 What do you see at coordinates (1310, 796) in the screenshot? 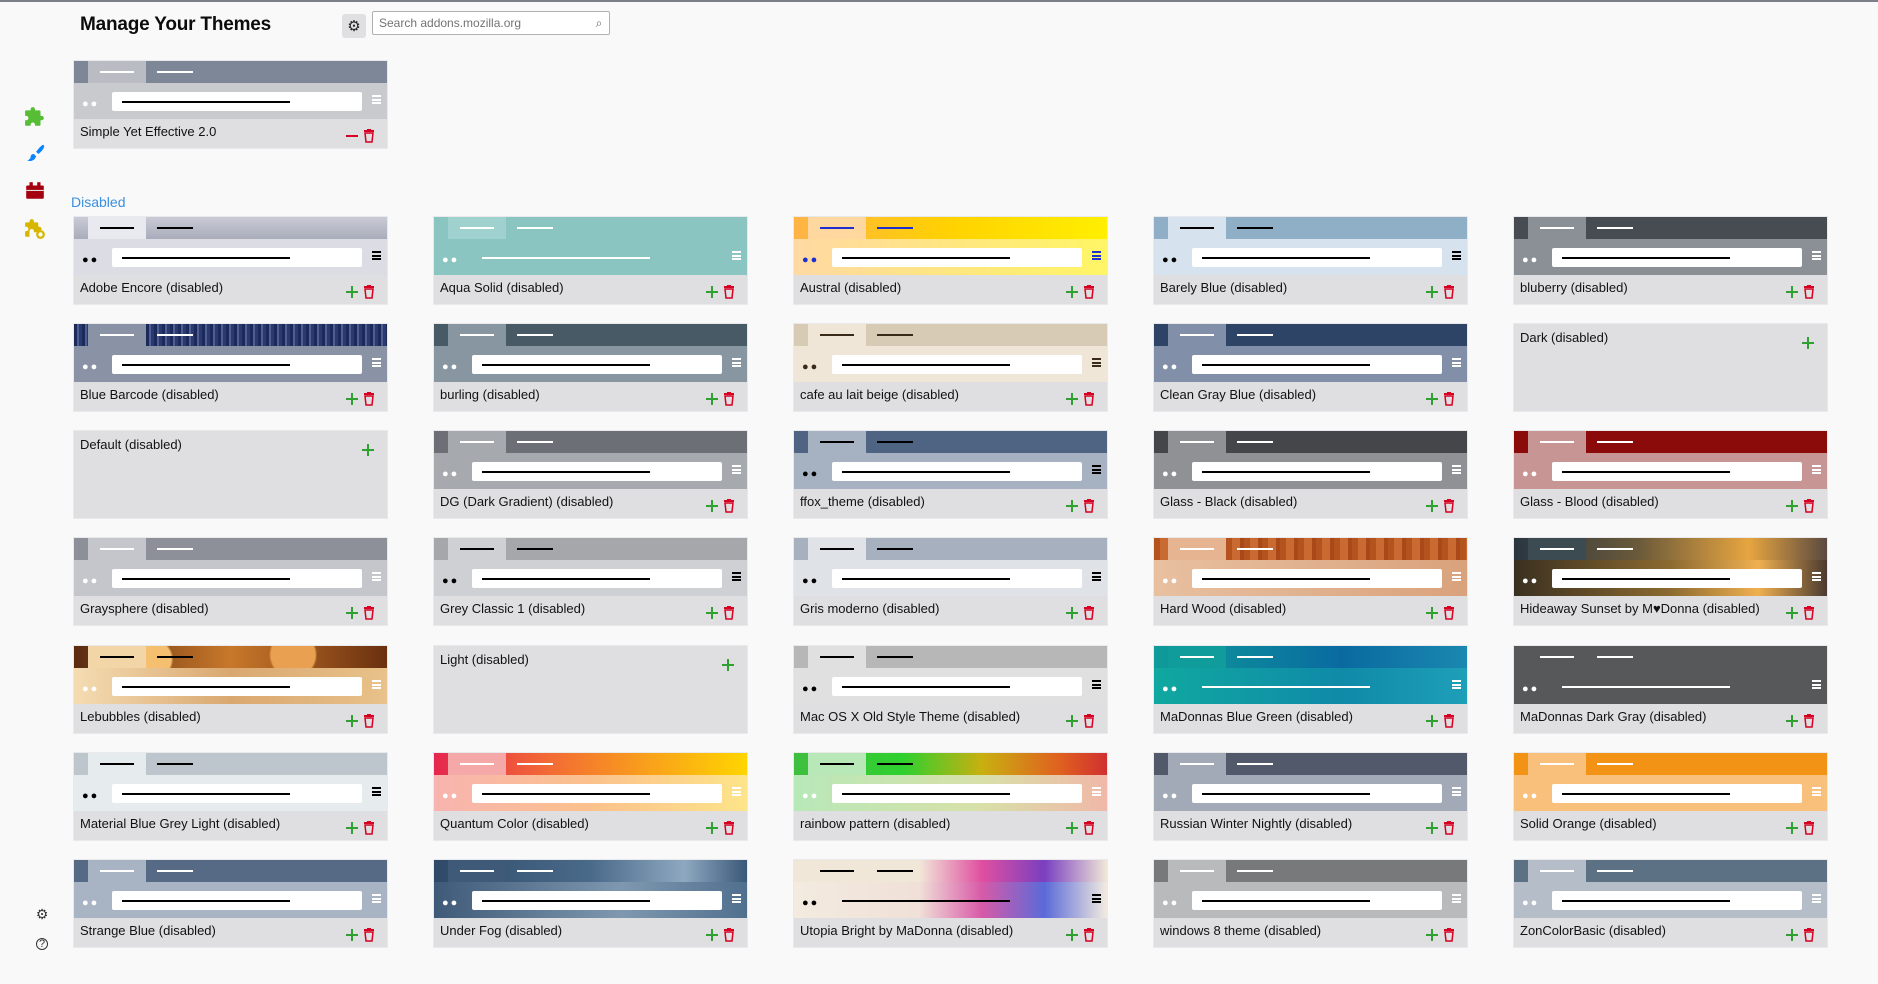
I see `theme-card: ●● Russian Winter Nightly (disabled)` at bounding box center [1310, 796].